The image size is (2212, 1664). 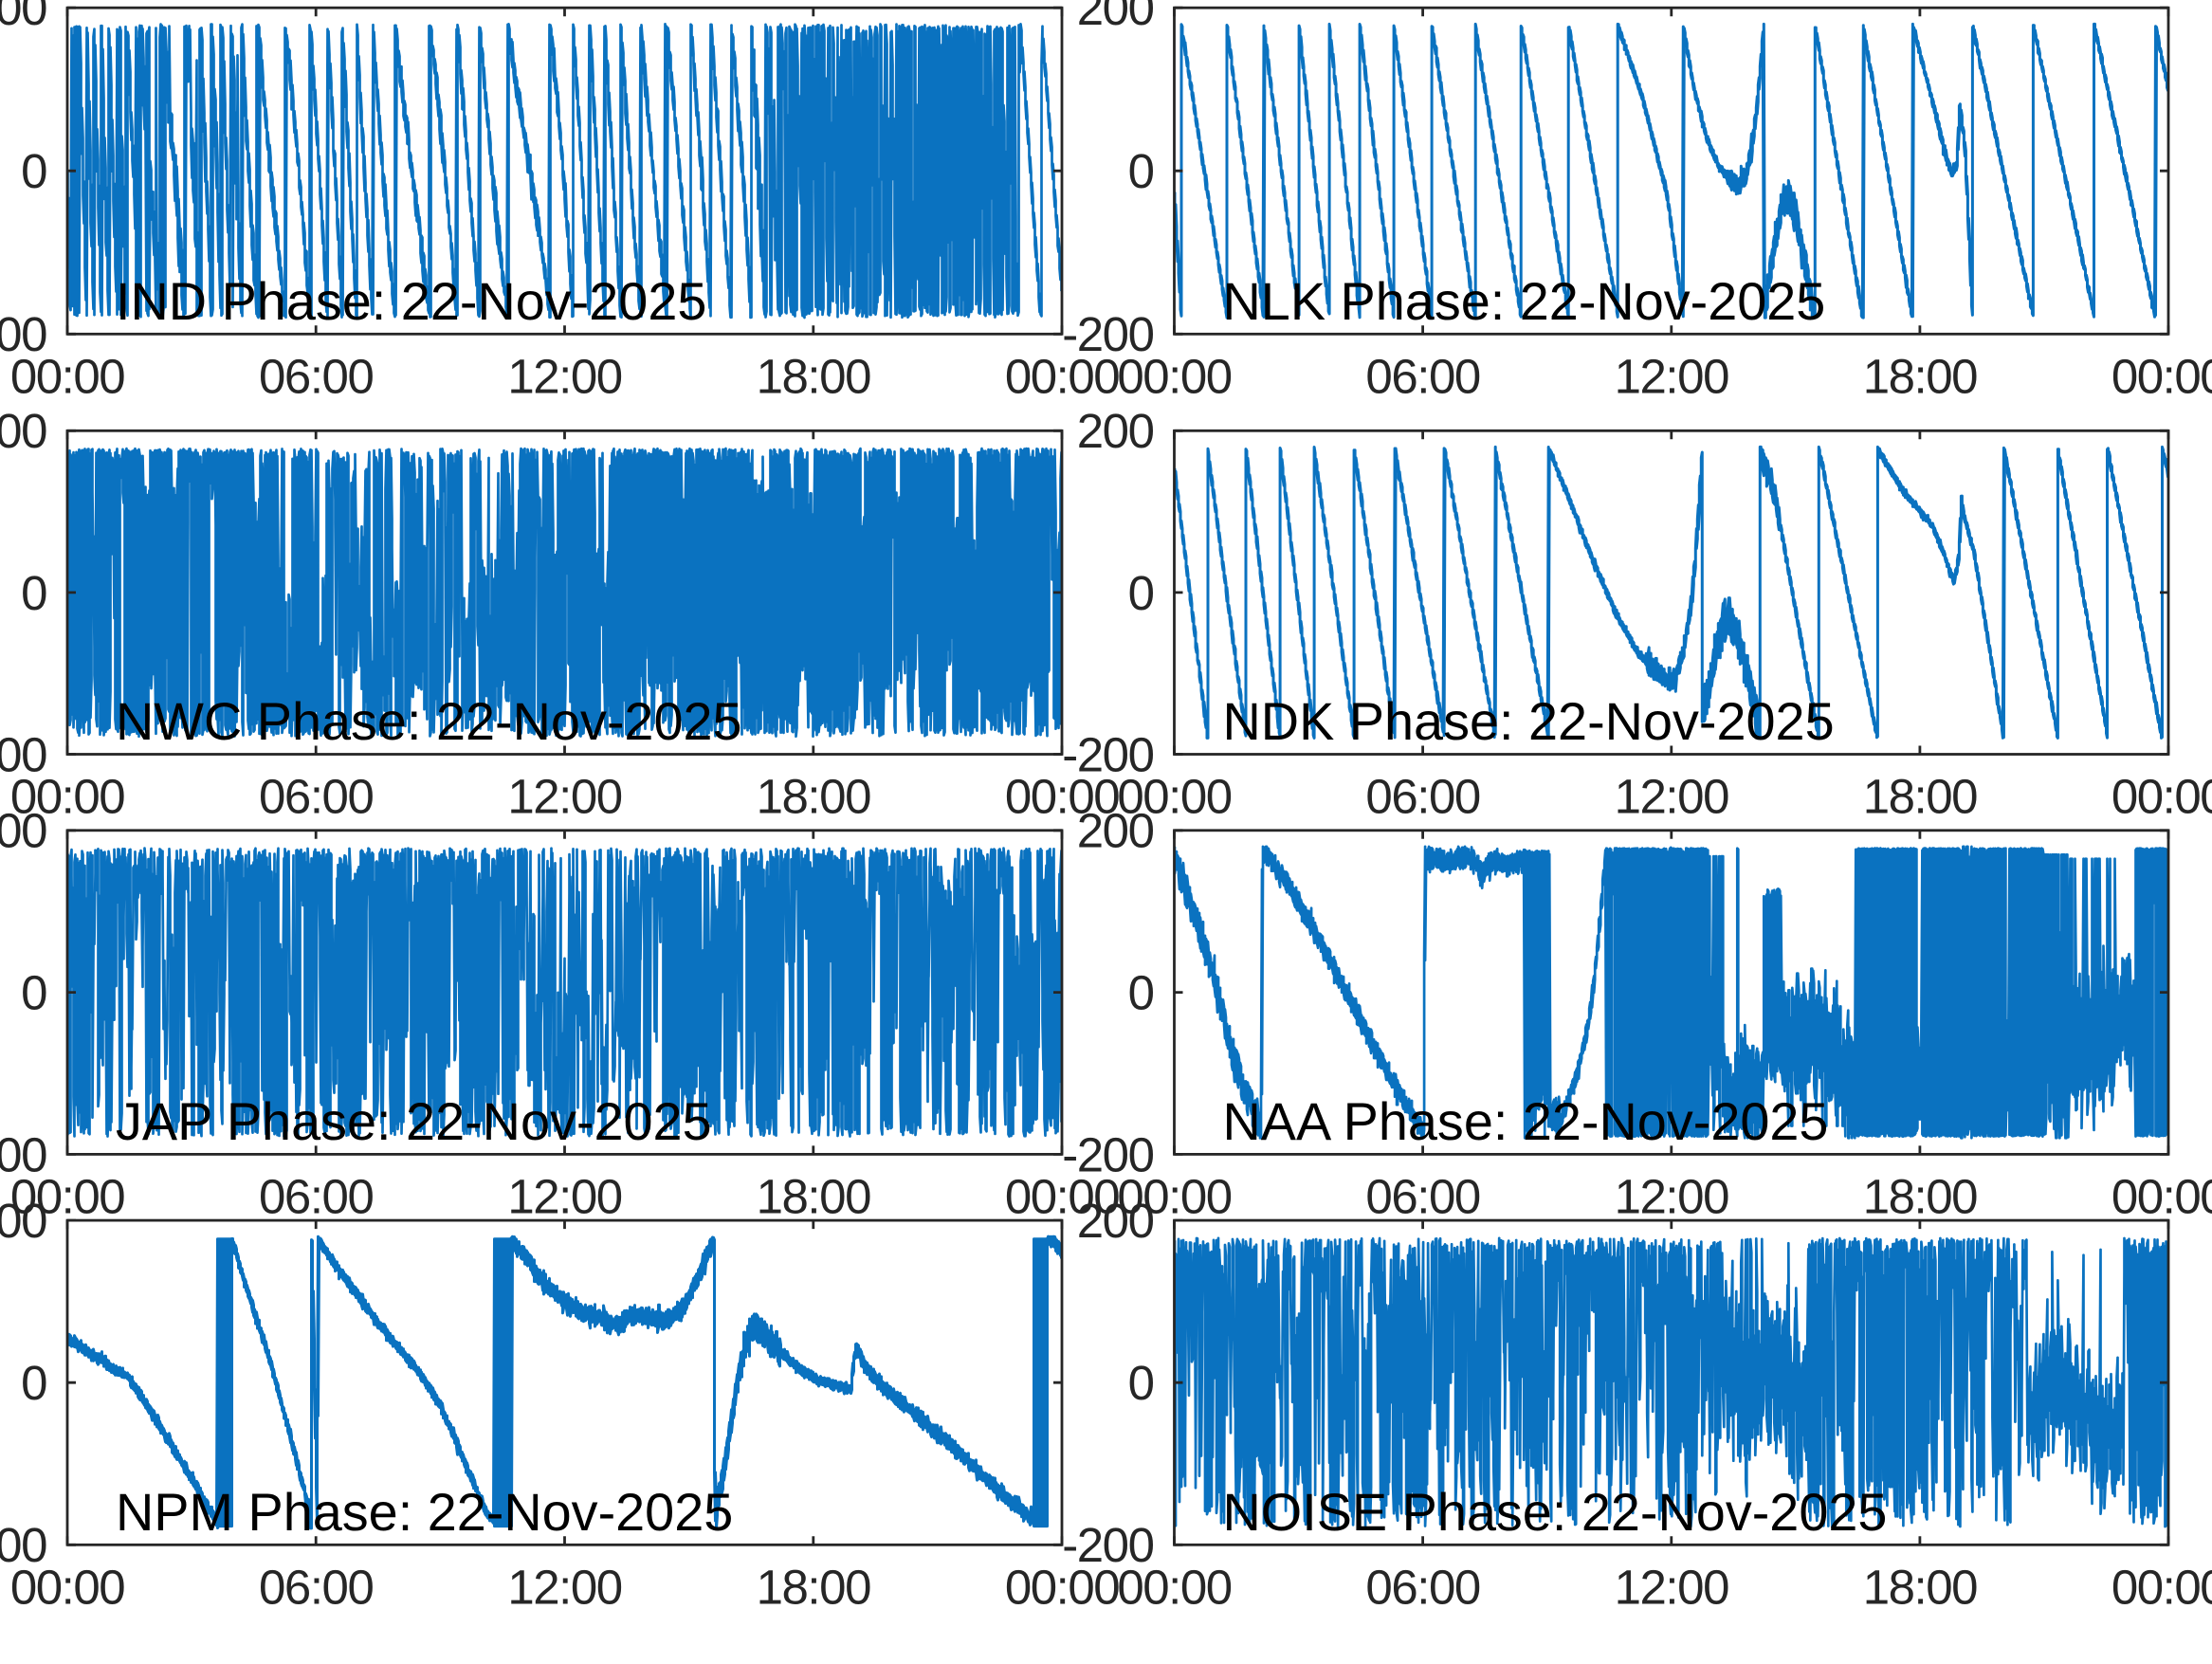 What do you see at coordinates (429, 721) in the screenshot?
I see `svg-text: NWC Phase: 22-Nov-2025` at bounding box center [429, 721].